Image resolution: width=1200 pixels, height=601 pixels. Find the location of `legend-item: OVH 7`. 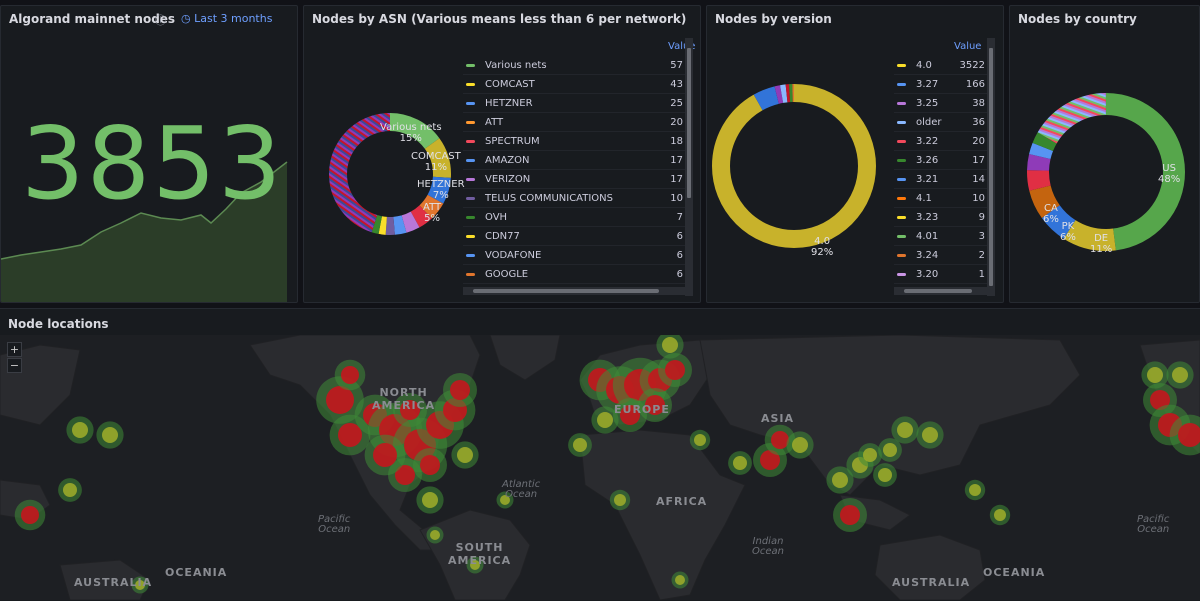

legend-item: OVH 7 is located at coordinates (574, 217).